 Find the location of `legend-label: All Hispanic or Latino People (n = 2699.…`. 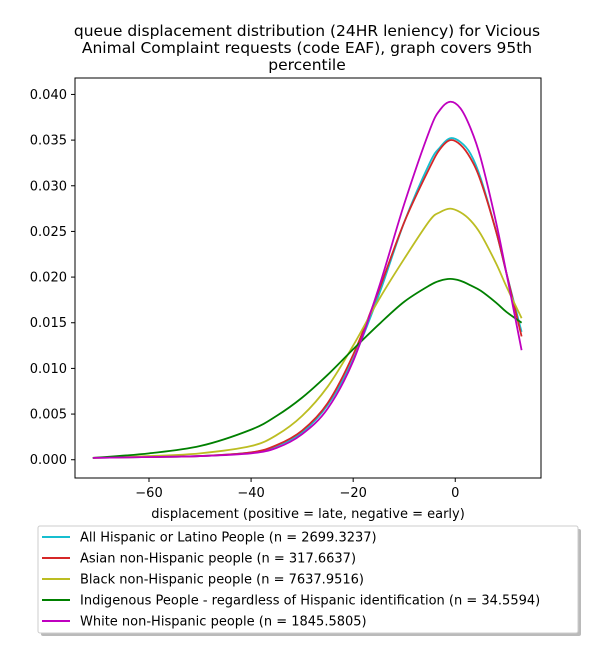

legend-label: All Hispanic or Latino People (n = 2699.… is located at coordinates (228, 538).